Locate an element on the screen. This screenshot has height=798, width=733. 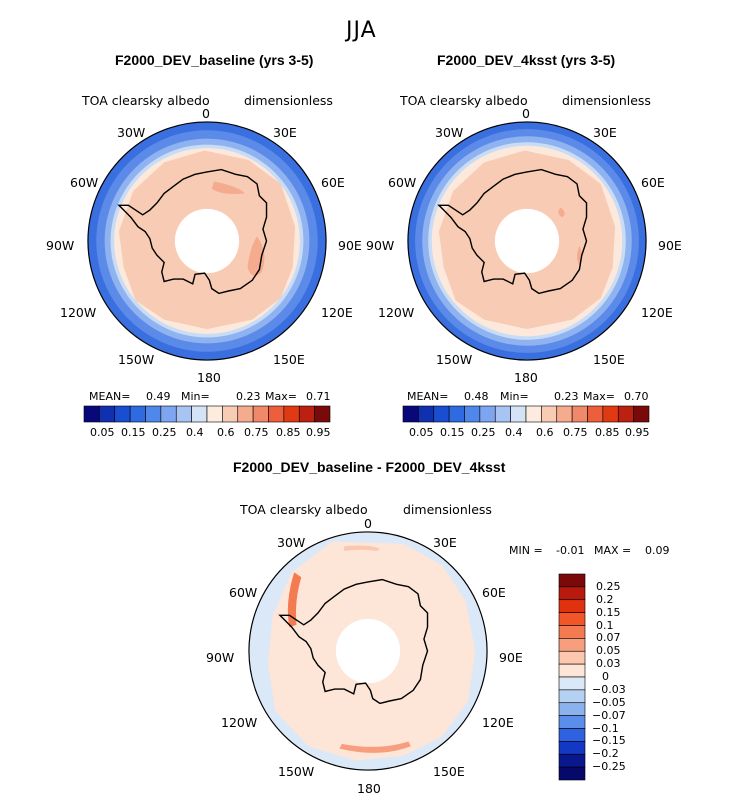
stat-min-label: Min= is located at coordinates (514, 396).